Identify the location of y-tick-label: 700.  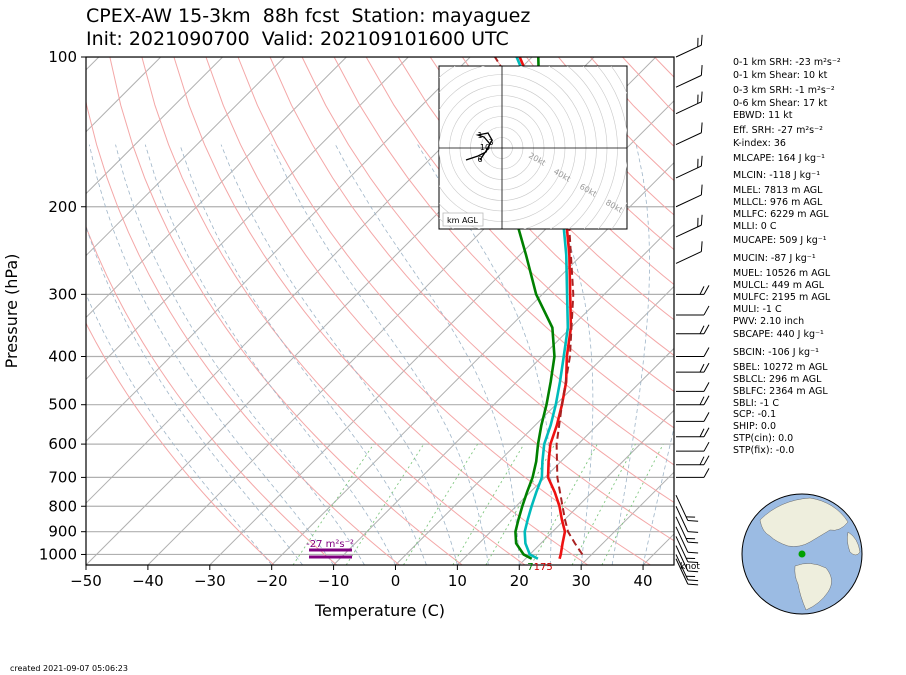
(62, 477).